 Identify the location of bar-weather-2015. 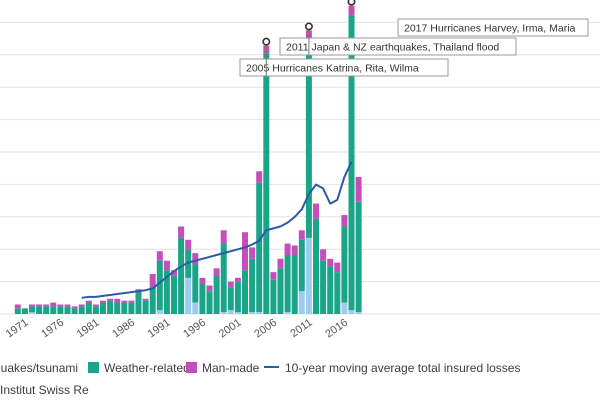
(337, 293).